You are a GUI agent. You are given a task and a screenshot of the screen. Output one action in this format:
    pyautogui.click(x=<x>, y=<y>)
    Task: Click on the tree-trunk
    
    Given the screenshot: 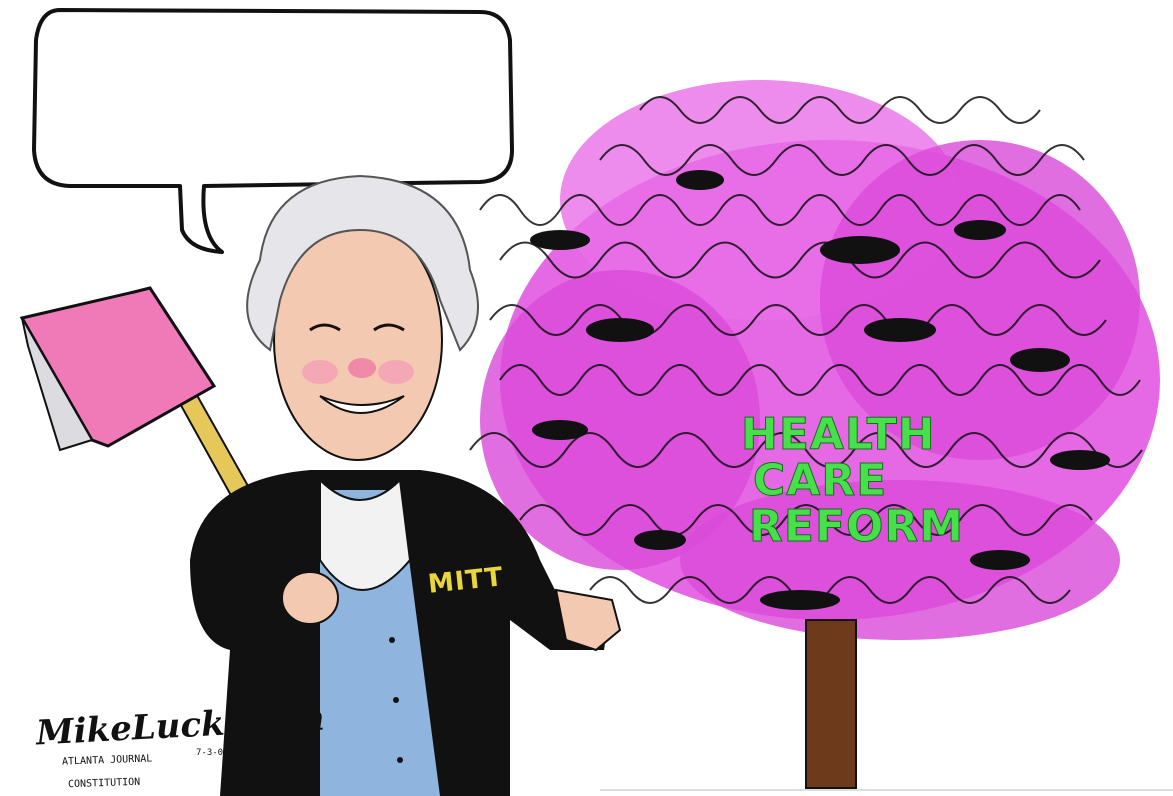 What is the action you would take?
    pyautogui.click(x=831, y=704)
    